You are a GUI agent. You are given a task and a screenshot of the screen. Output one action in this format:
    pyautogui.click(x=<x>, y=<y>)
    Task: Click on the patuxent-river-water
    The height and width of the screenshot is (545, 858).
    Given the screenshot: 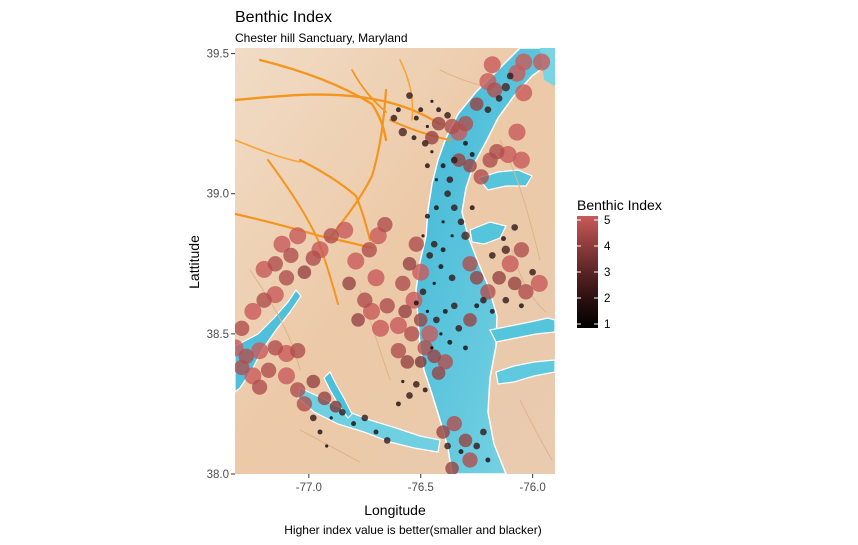 What is the action you would take?
    pyautogui.click(x=338, y=394)
    